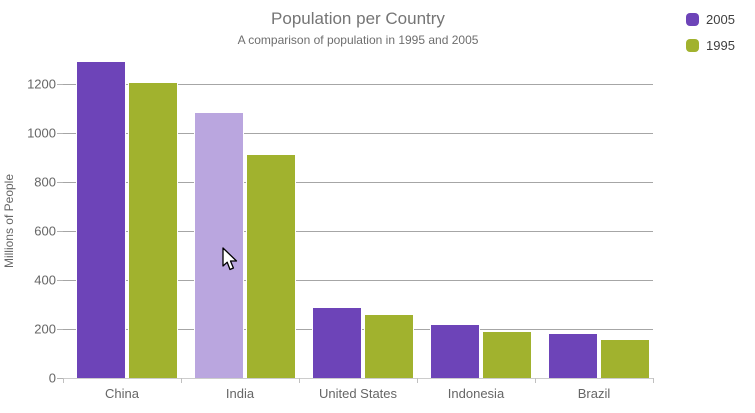 This screenshot has height=413, width=755. I want to click on legend-label-2005: 2005, so click(720, 19).